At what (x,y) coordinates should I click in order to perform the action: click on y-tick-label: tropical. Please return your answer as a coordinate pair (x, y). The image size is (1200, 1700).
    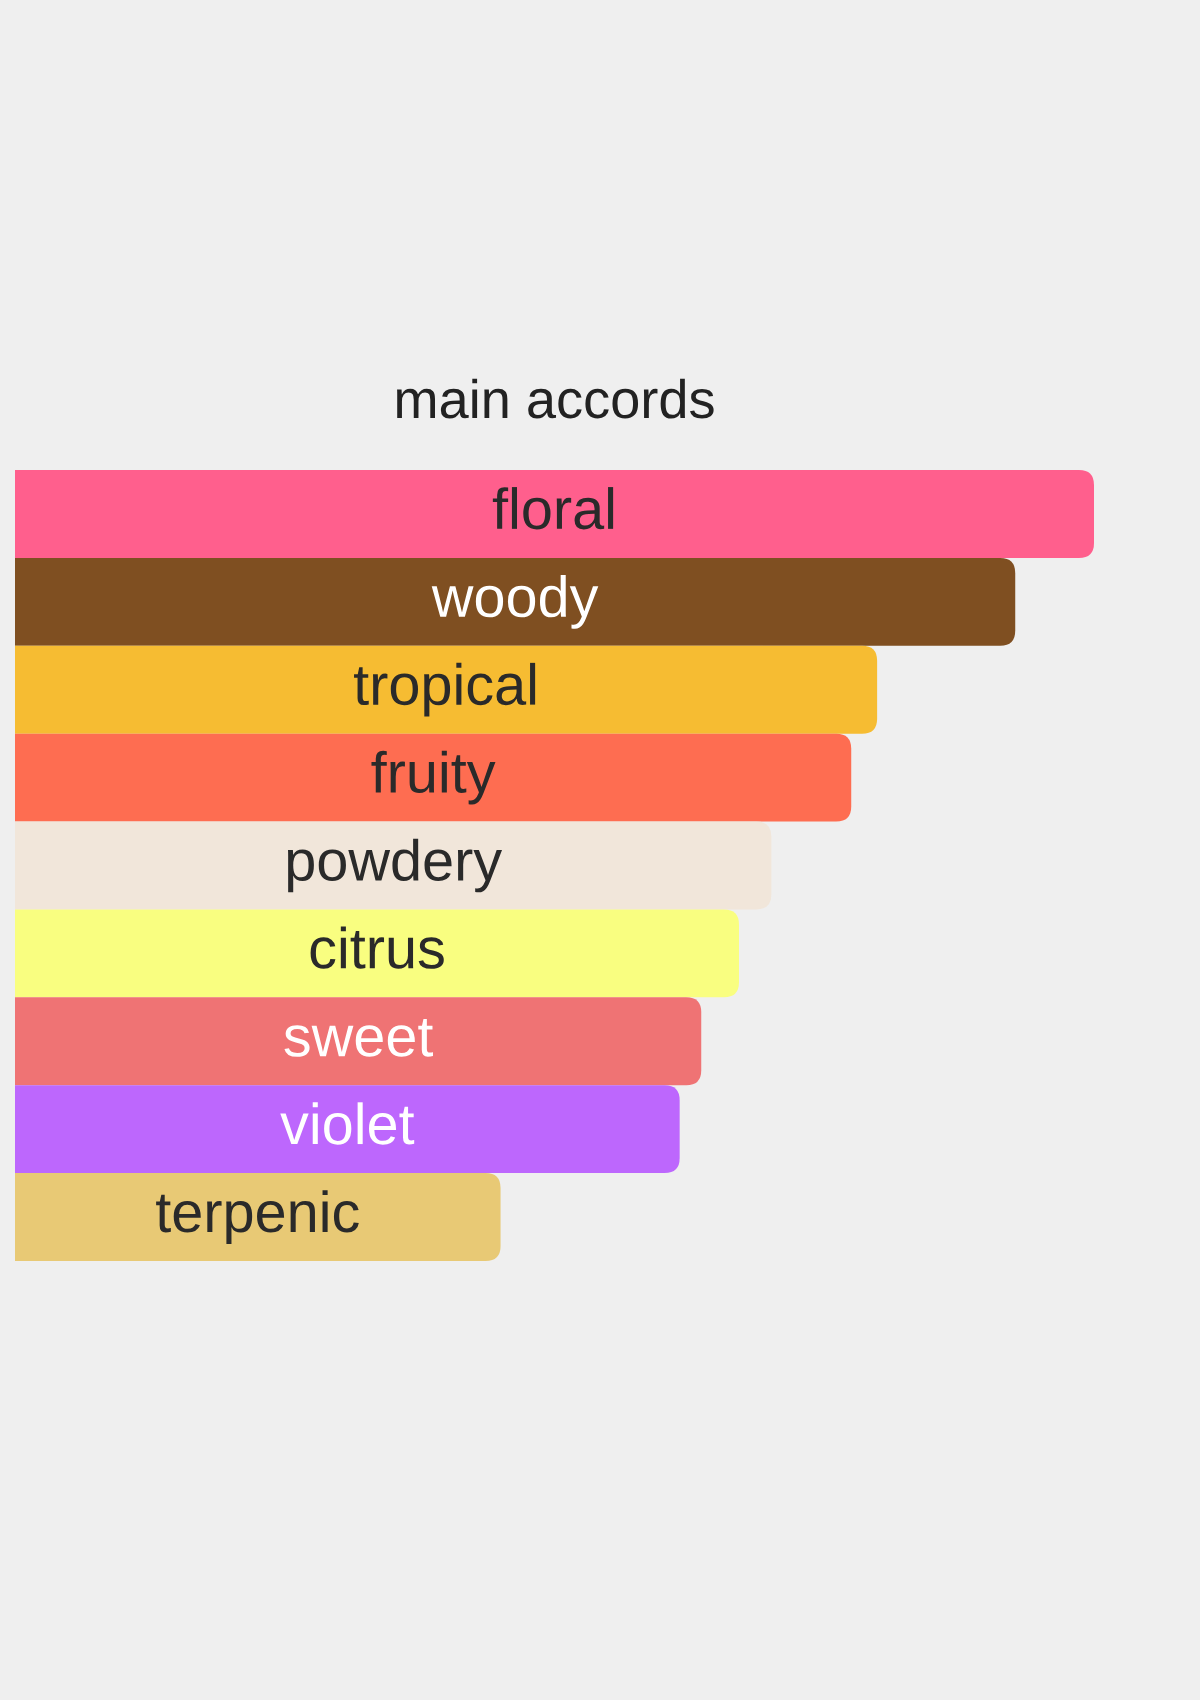
    Looking at the image, I should click on (445, 689).